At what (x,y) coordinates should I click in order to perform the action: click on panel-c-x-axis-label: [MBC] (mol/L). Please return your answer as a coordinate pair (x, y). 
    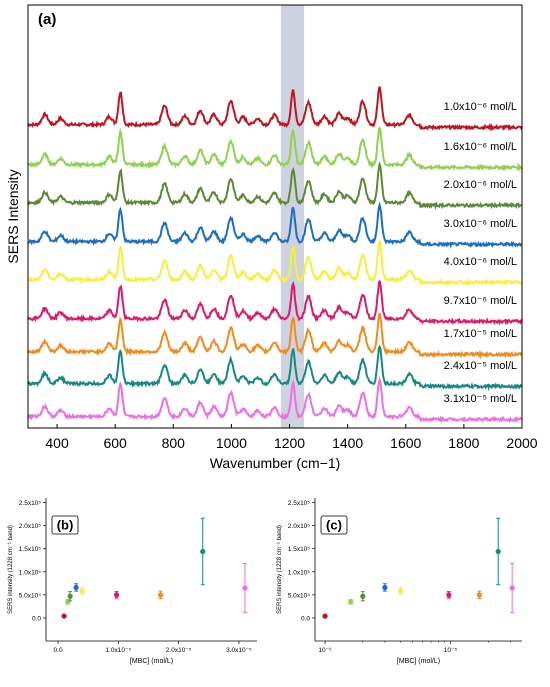
    Looking at the image, I should click on (418, 661).